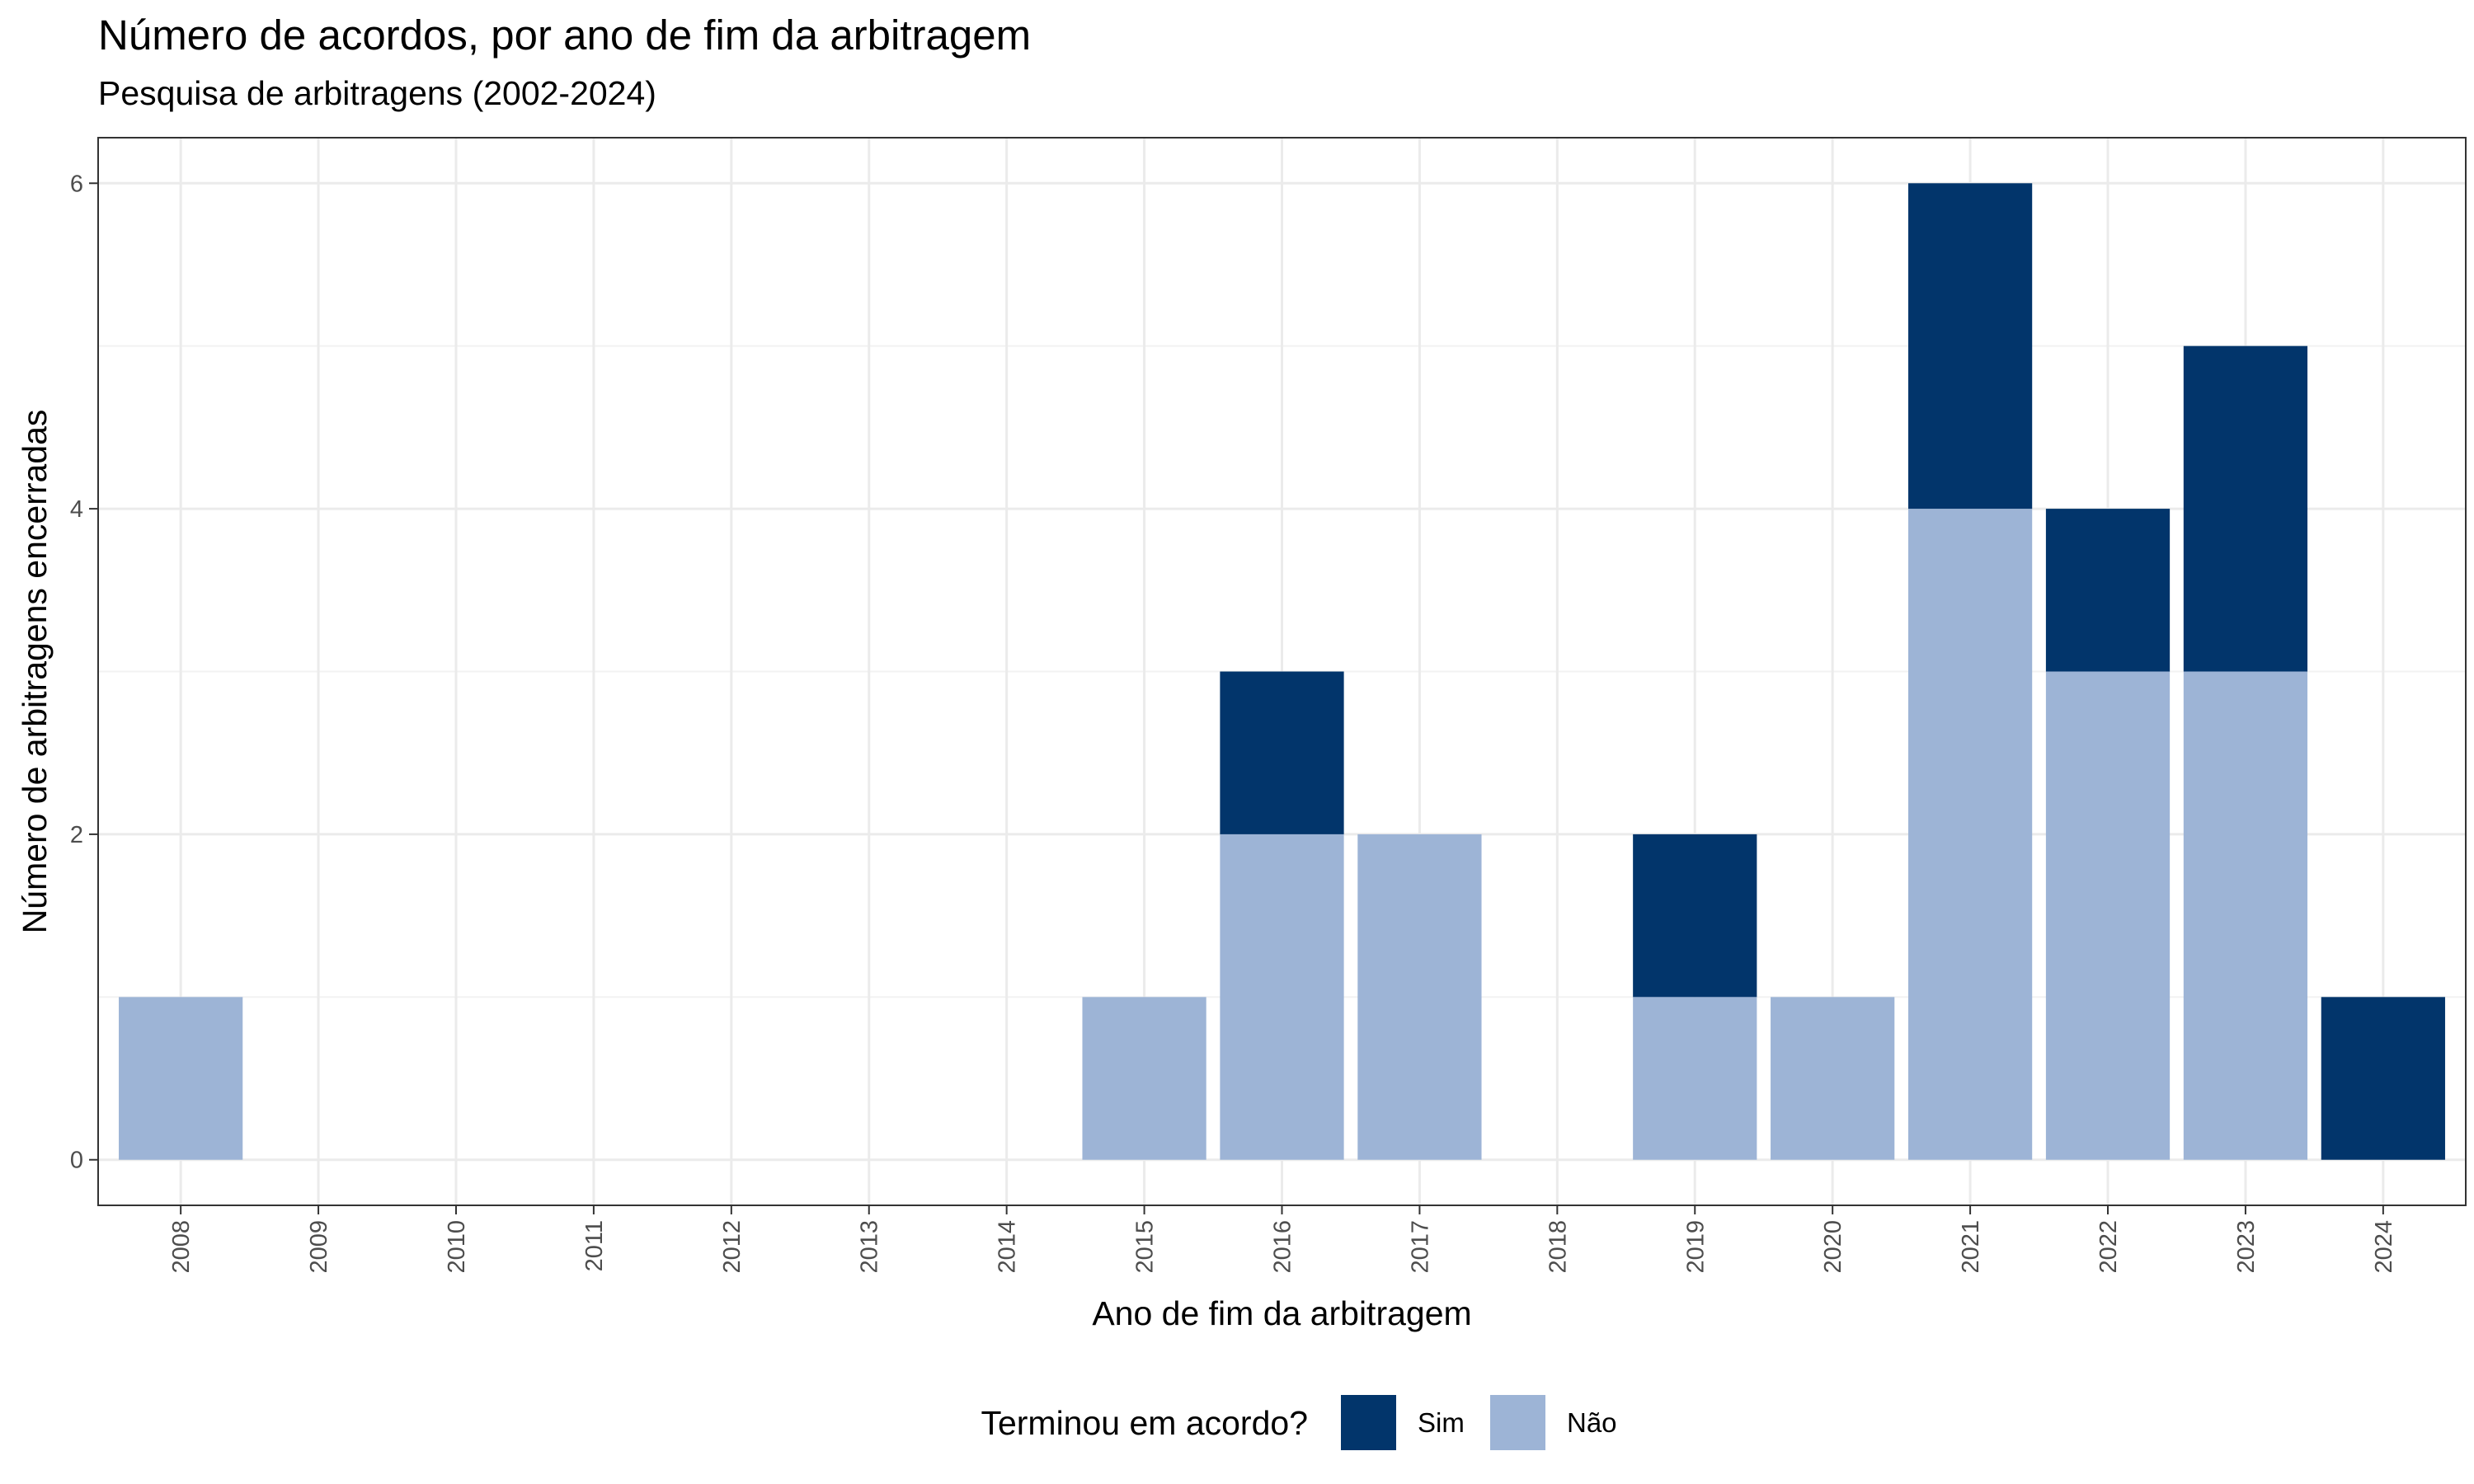  Describe the element at coordinates (1558, 1247) in the screenshot. I see `x-tick-label: 2018` at that location.